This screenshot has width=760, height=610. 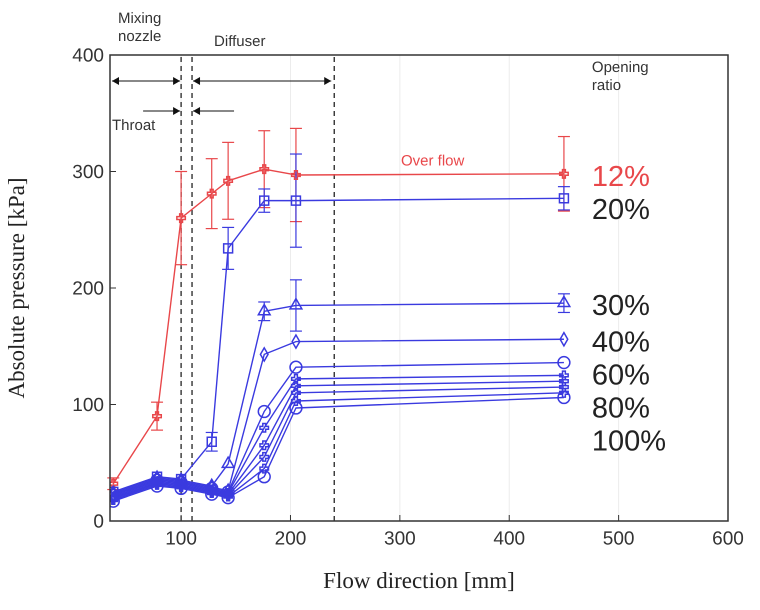 I want to click on x-tick-label: 100, so click(x=181, y=539).